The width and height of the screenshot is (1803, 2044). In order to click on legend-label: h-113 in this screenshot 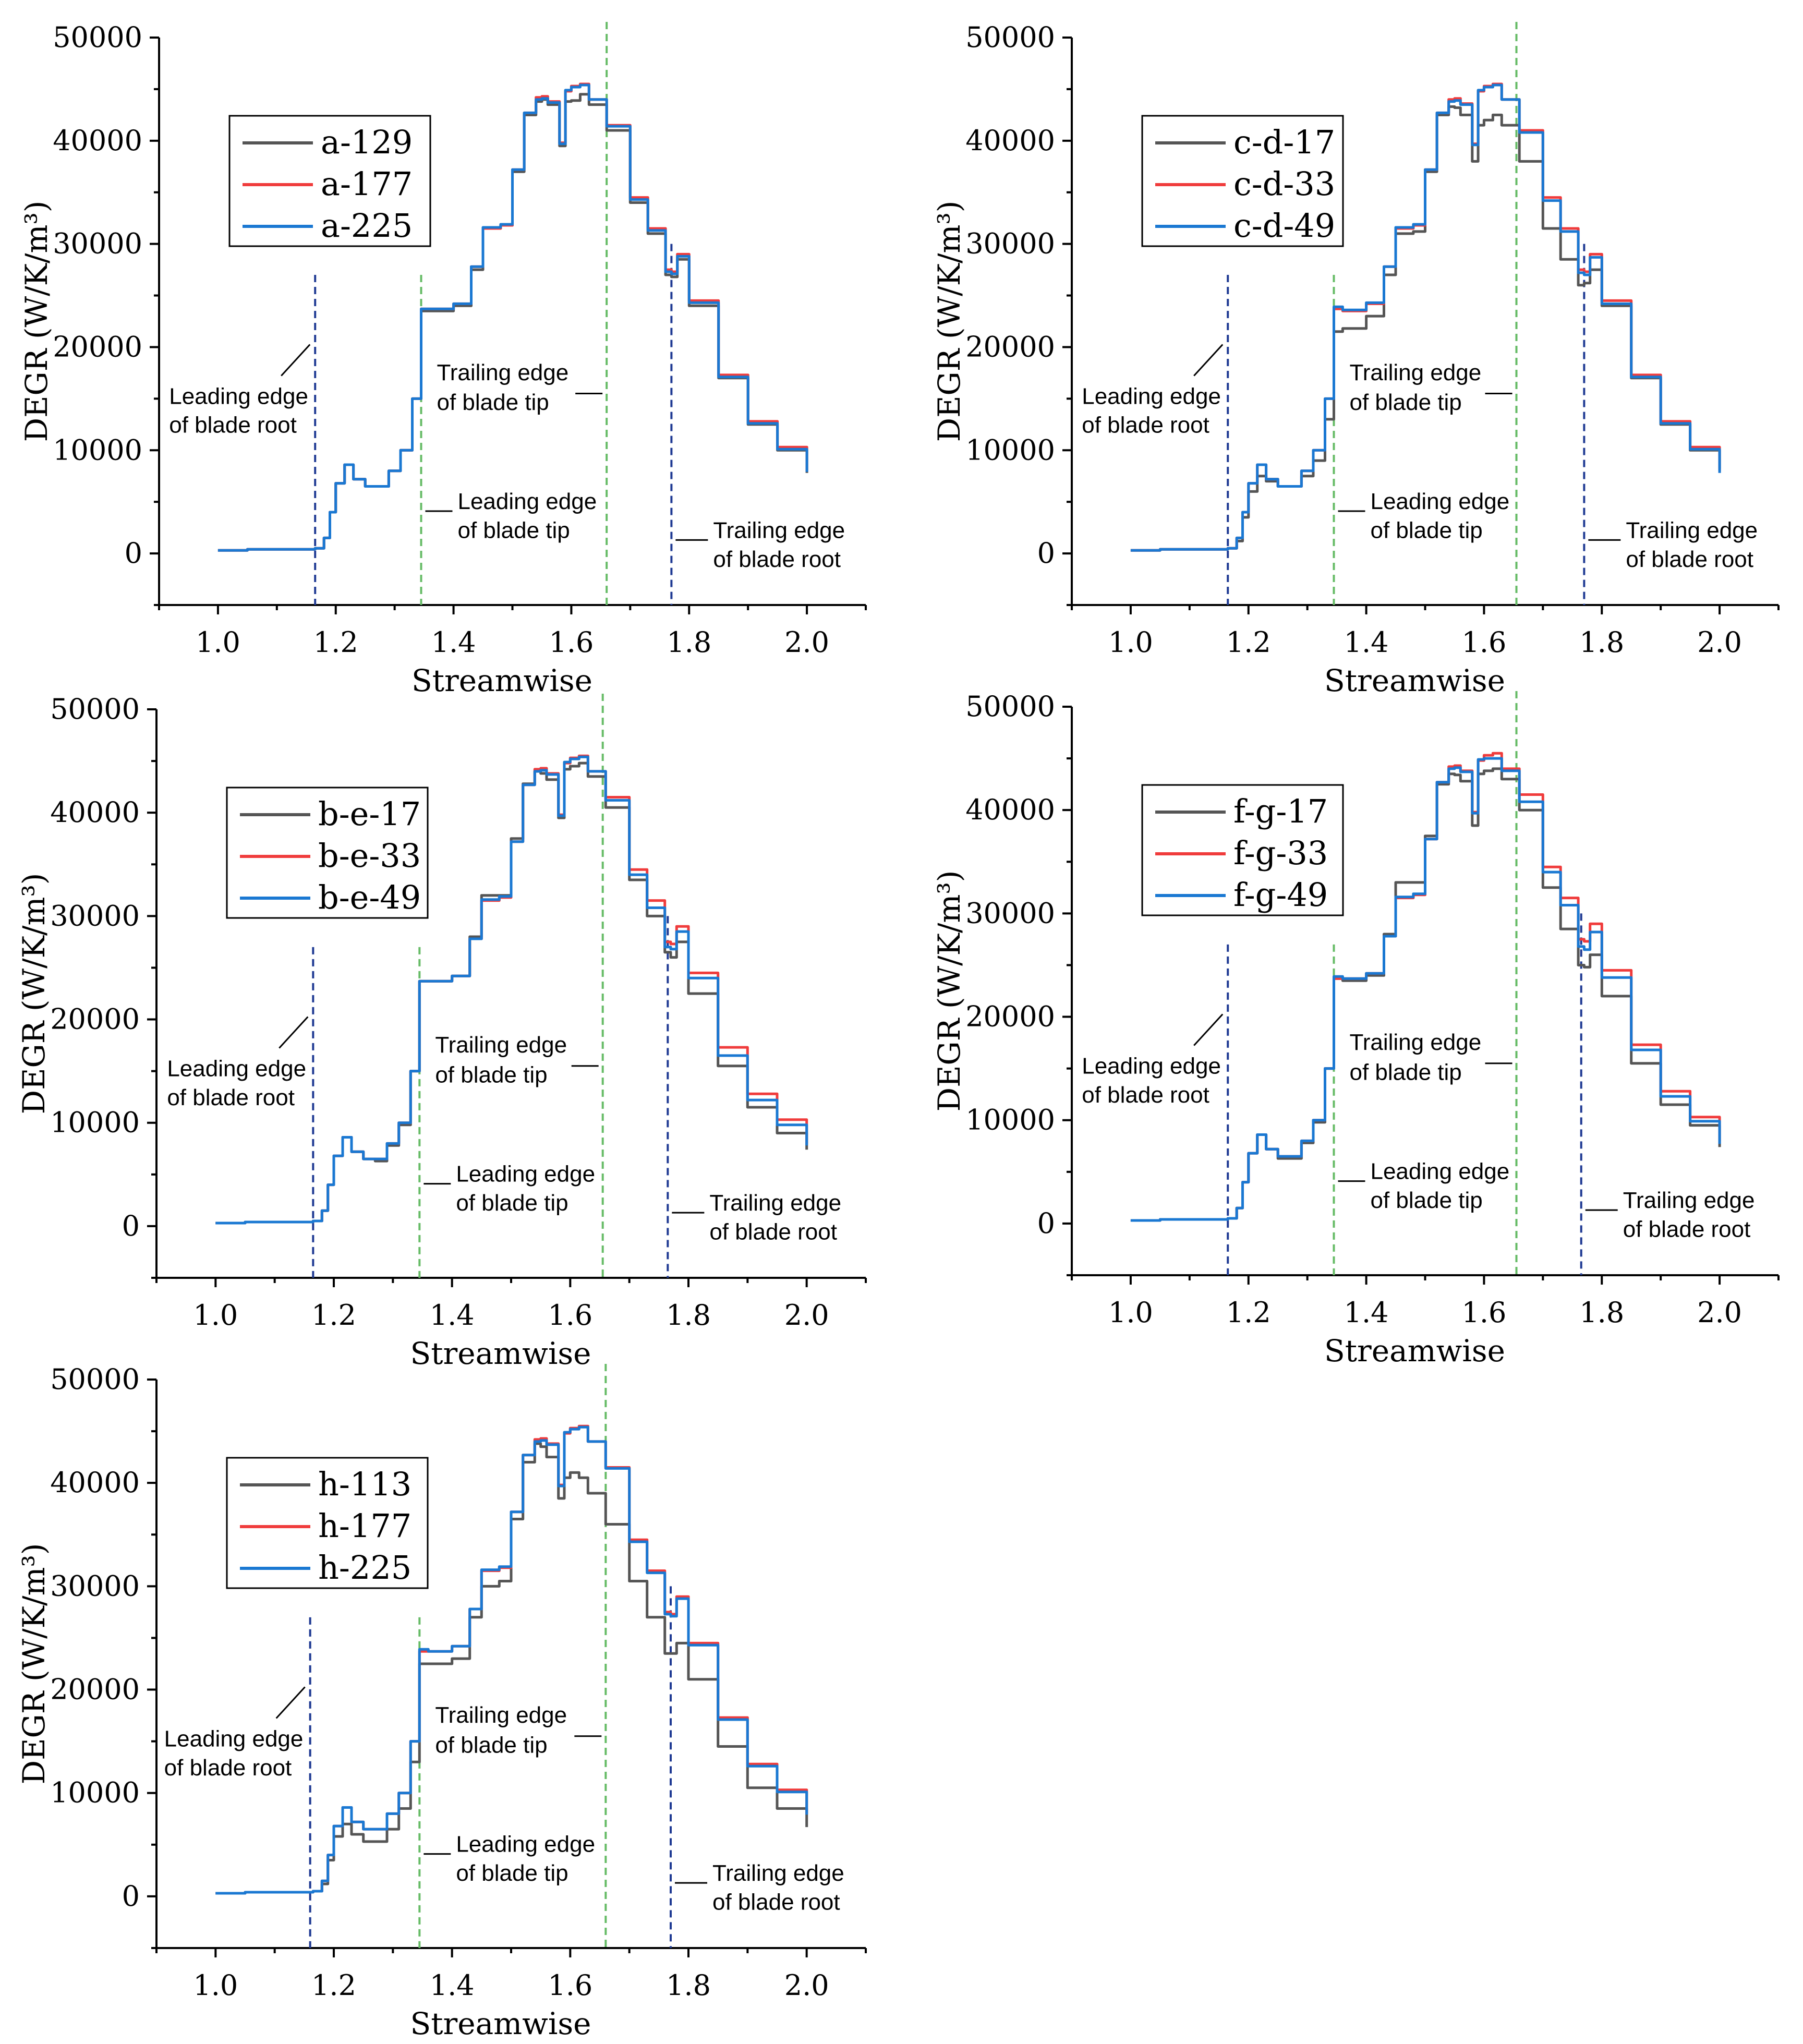, I will do `click(365, 1484)`.